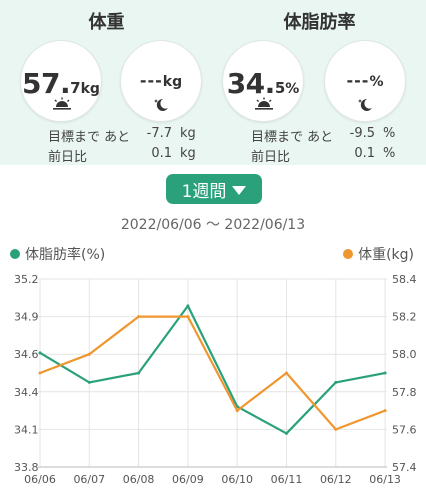 The width and height of the screenshot is (426, 500). Describe the element at coordinates (404, 354) in the screenshot. I see `y-right-tick-label: 58.0` at that location.